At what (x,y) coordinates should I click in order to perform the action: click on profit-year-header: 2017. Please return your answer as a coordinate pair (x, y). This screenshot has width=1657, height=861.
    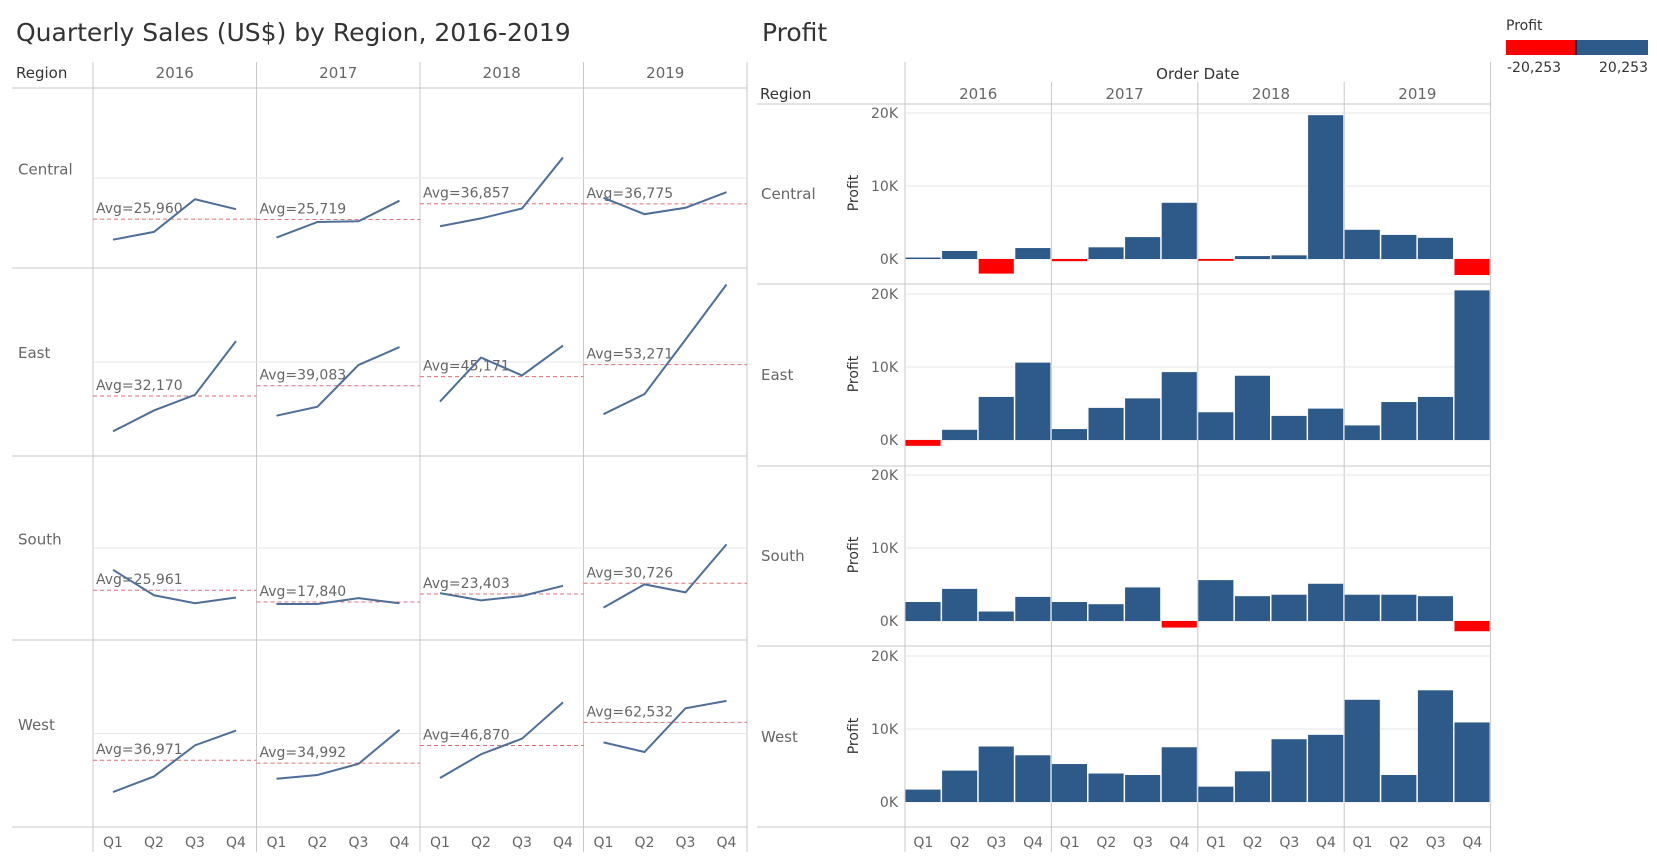
    Looking at the image, I should click on (1125, 94).